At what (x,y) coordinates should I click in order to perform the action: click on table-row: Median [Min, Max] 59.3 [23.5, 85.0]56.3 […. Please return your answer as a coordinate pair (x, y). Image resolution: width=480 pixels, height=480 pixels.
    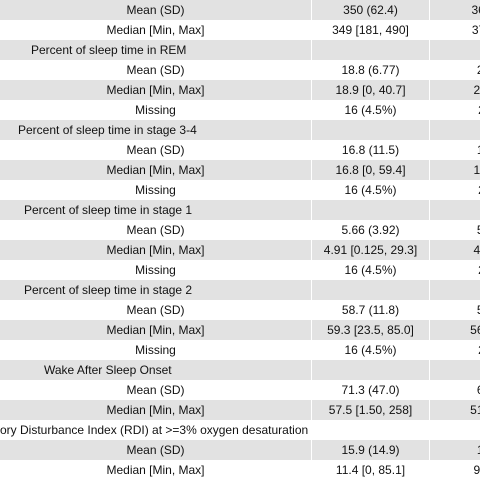
    Looking at the image, I should click on (240, 330).